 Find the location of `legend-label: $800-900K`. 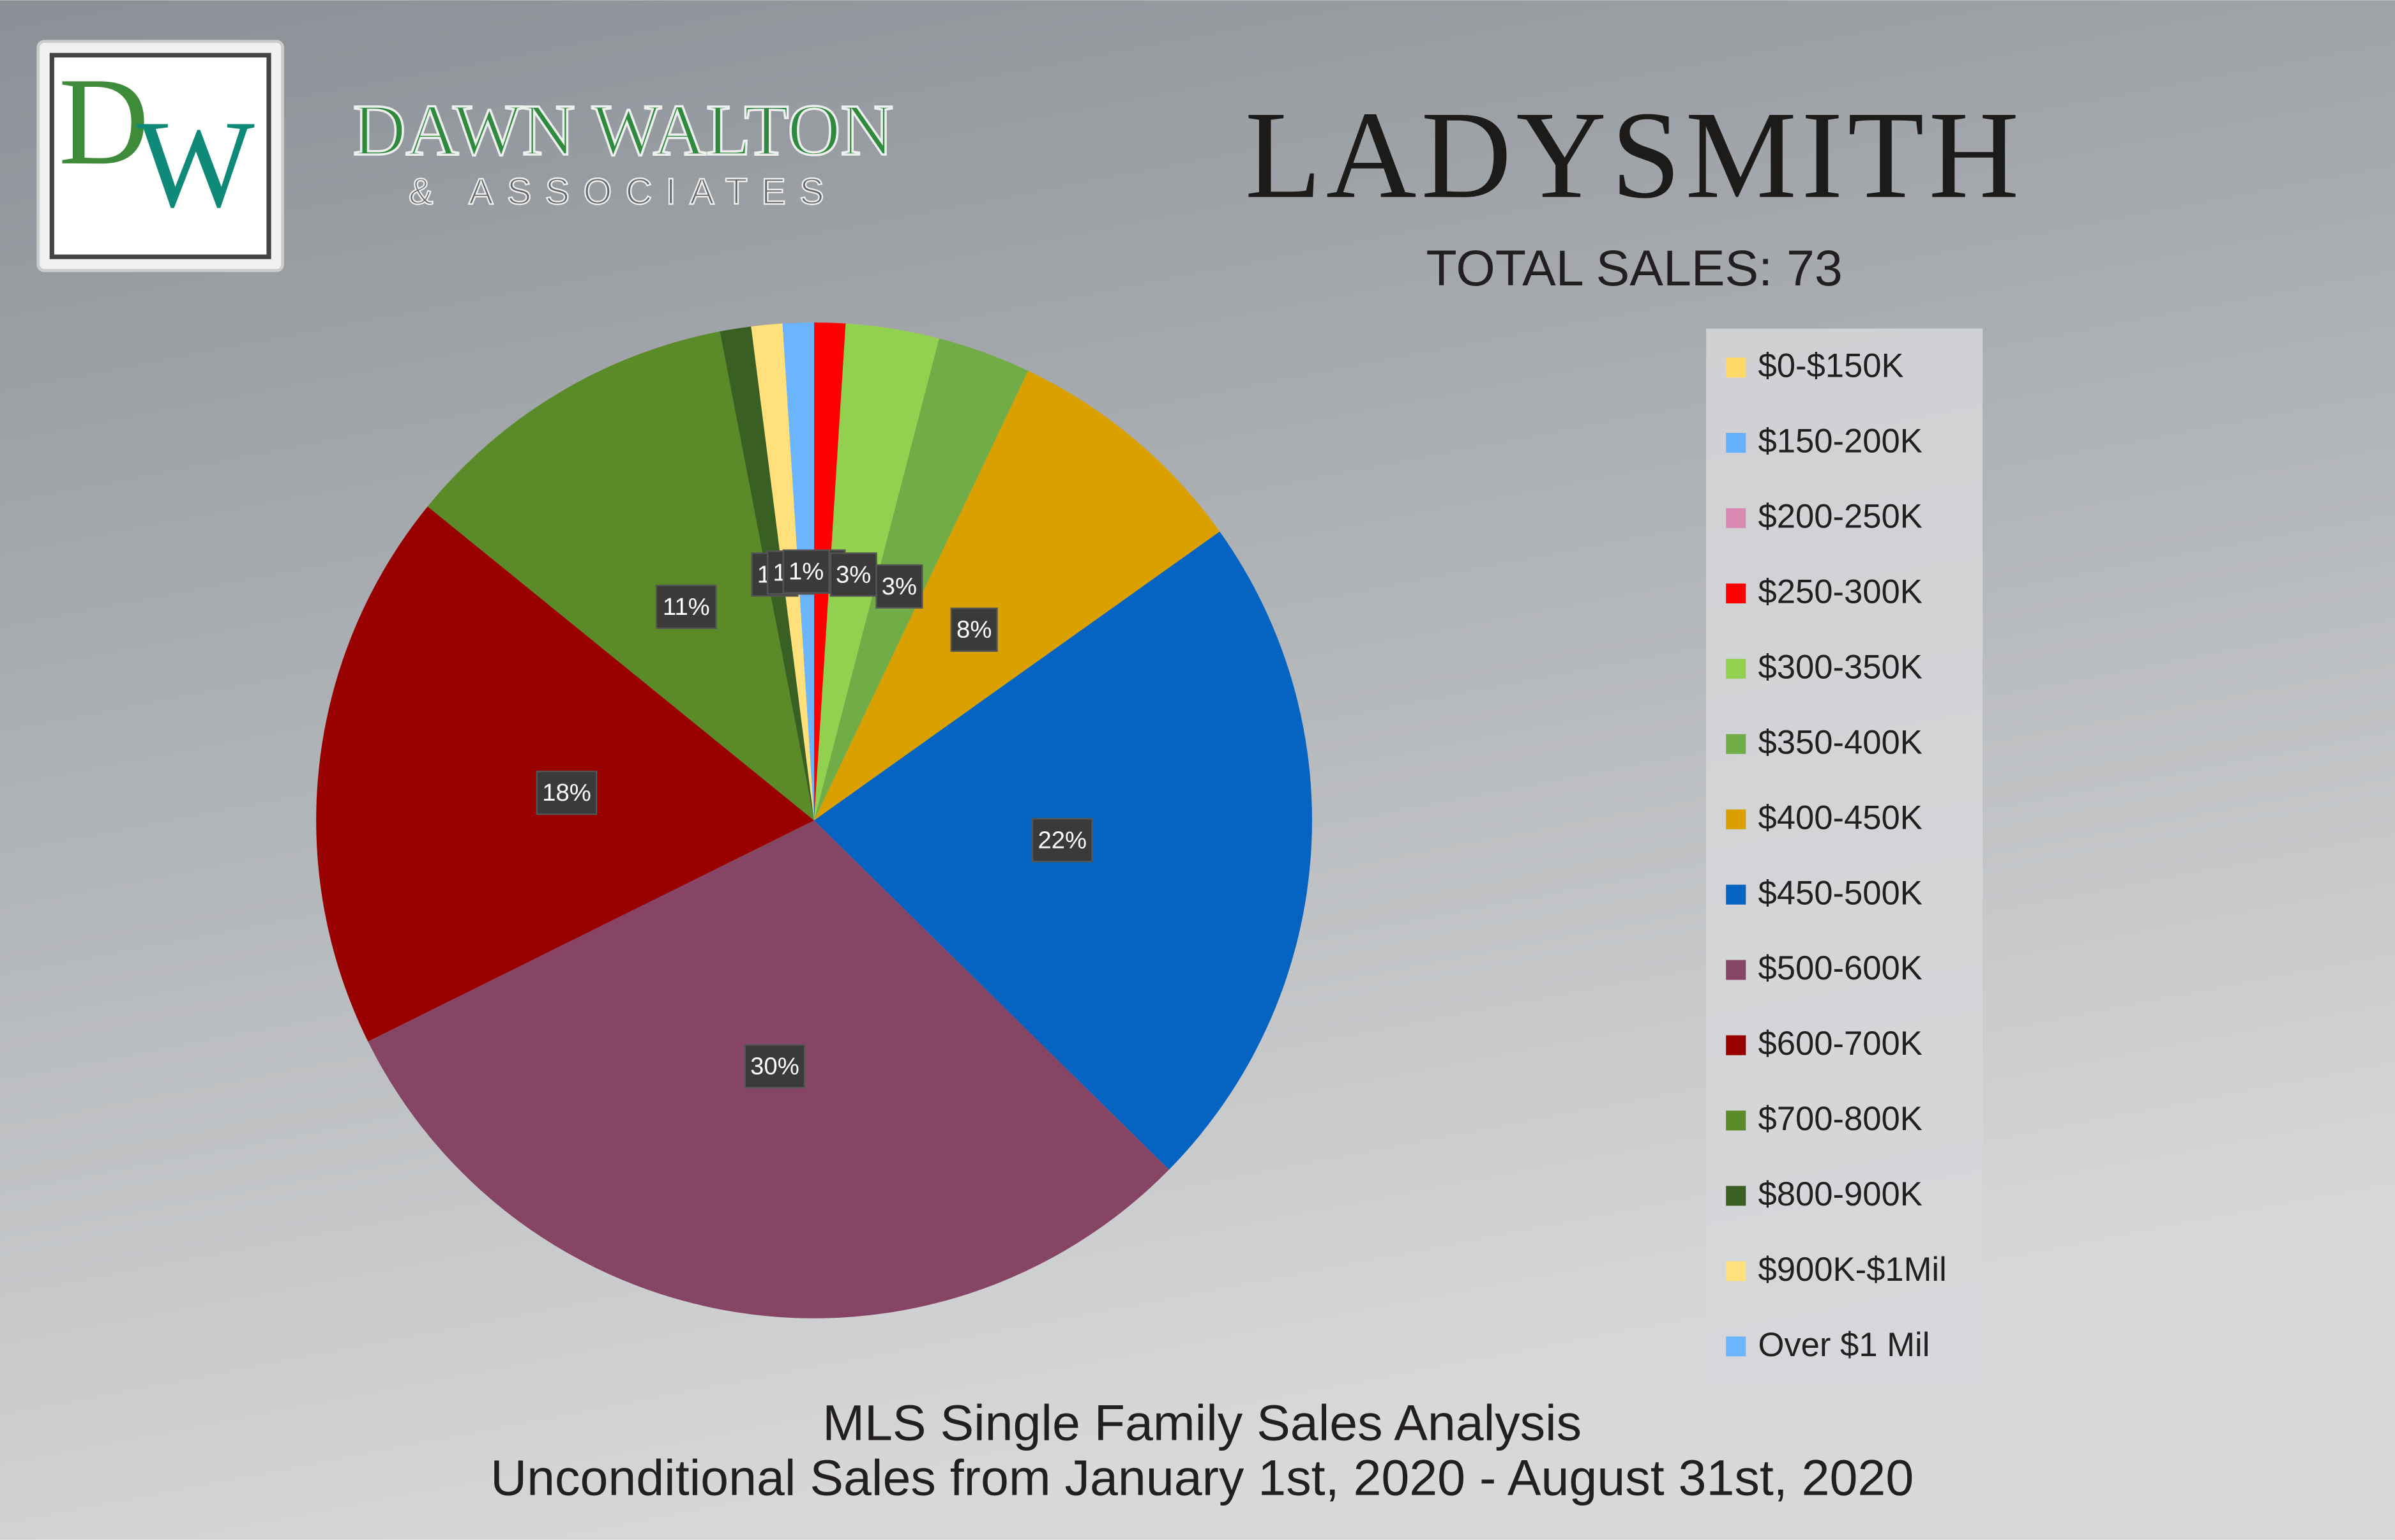

legend-label: $800-900K is located at coordinates (1840, 1194).